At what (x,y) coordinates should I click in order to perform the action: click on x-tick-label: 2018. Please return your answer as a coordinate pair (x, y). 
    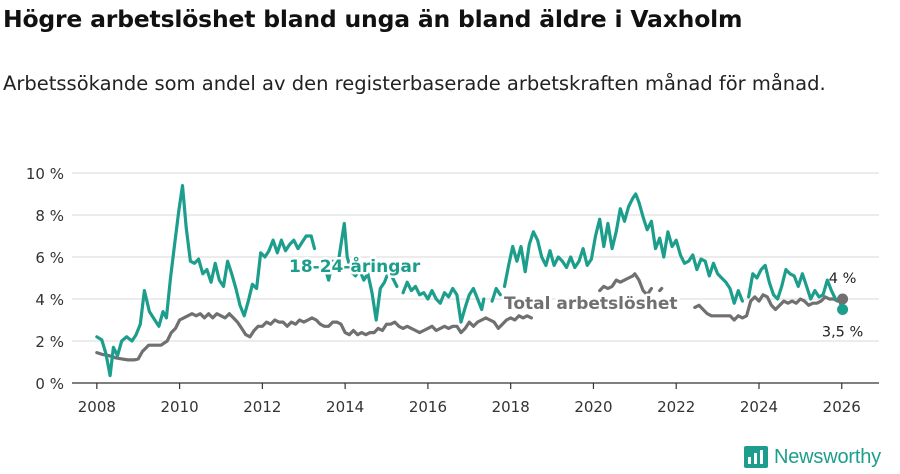
    Looking at the image, I should click on (511, 407).